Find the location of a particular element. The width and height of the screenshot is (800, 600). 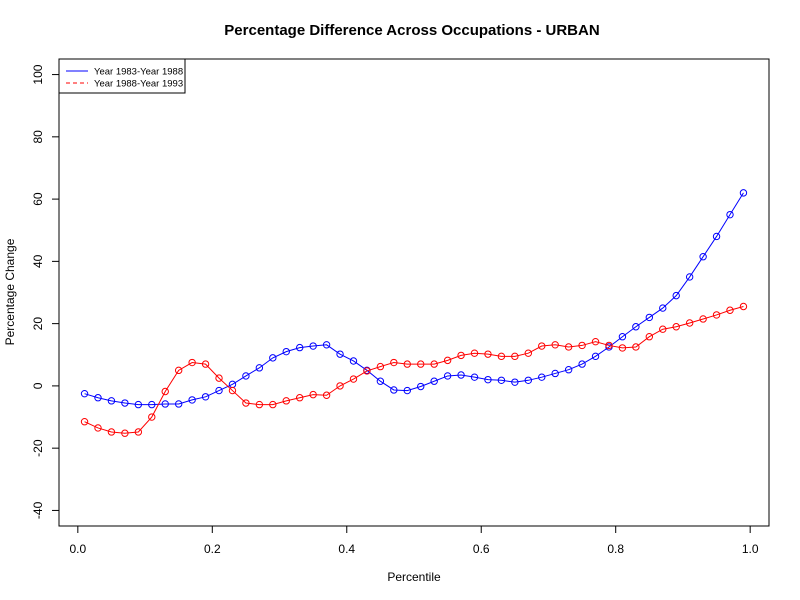

legend-keys is located at coordinates (77, 77).